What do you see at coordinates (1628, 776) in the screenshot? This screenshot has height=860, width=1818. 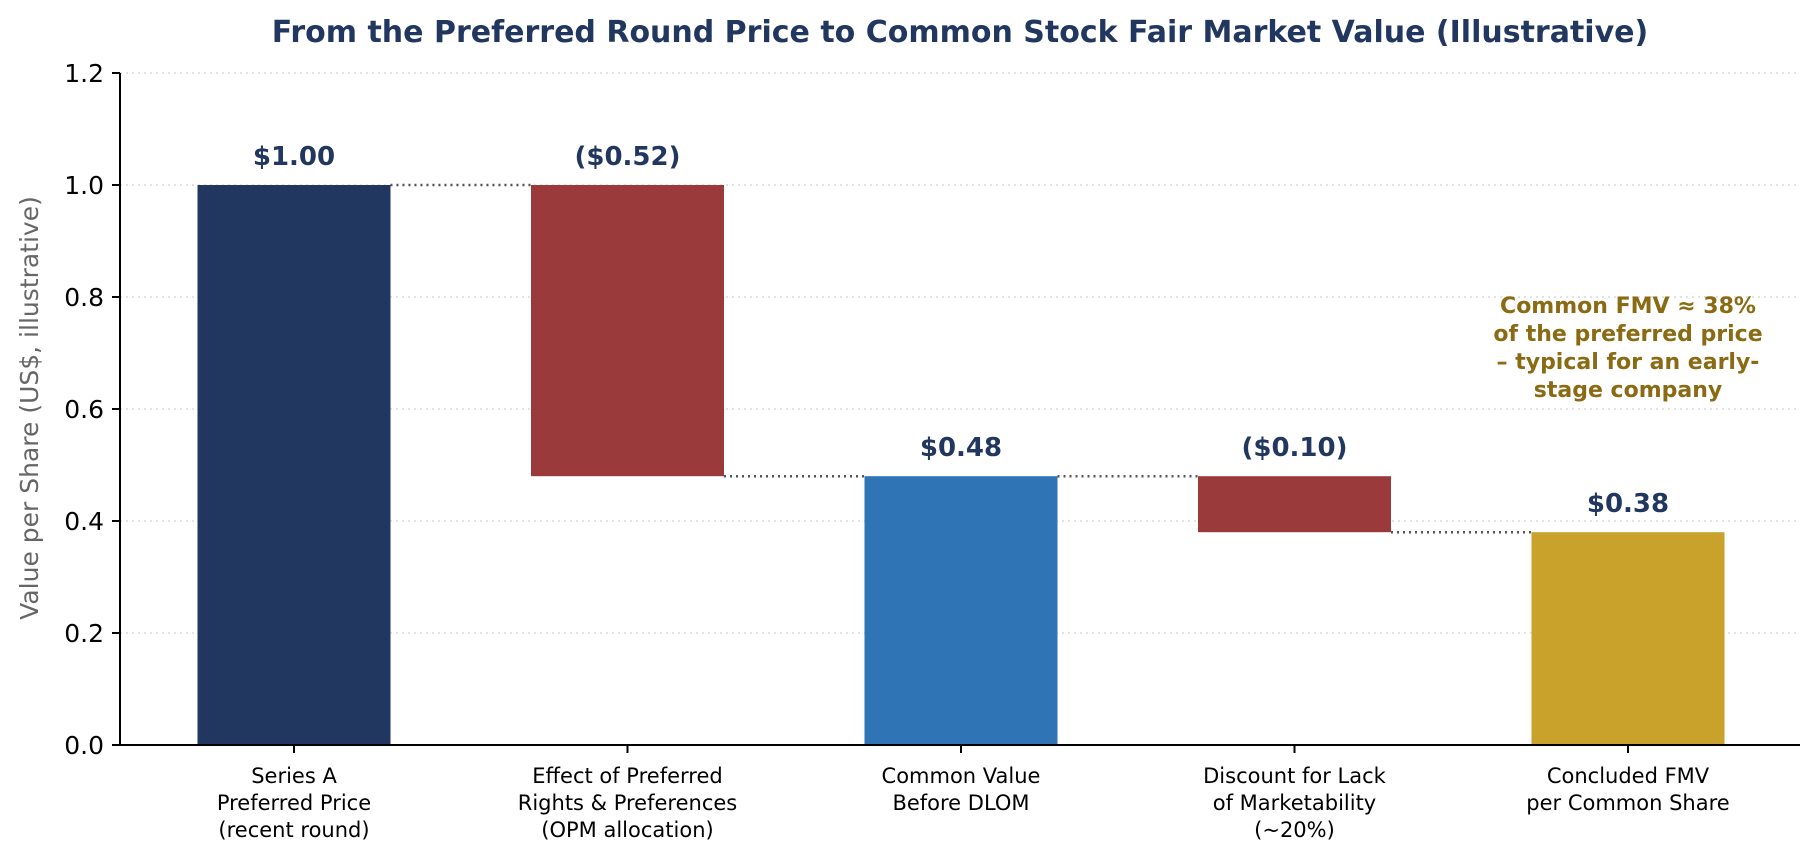 I see `x-tick-label-line: Concluded FMV` at bounding box center [1628, 776].